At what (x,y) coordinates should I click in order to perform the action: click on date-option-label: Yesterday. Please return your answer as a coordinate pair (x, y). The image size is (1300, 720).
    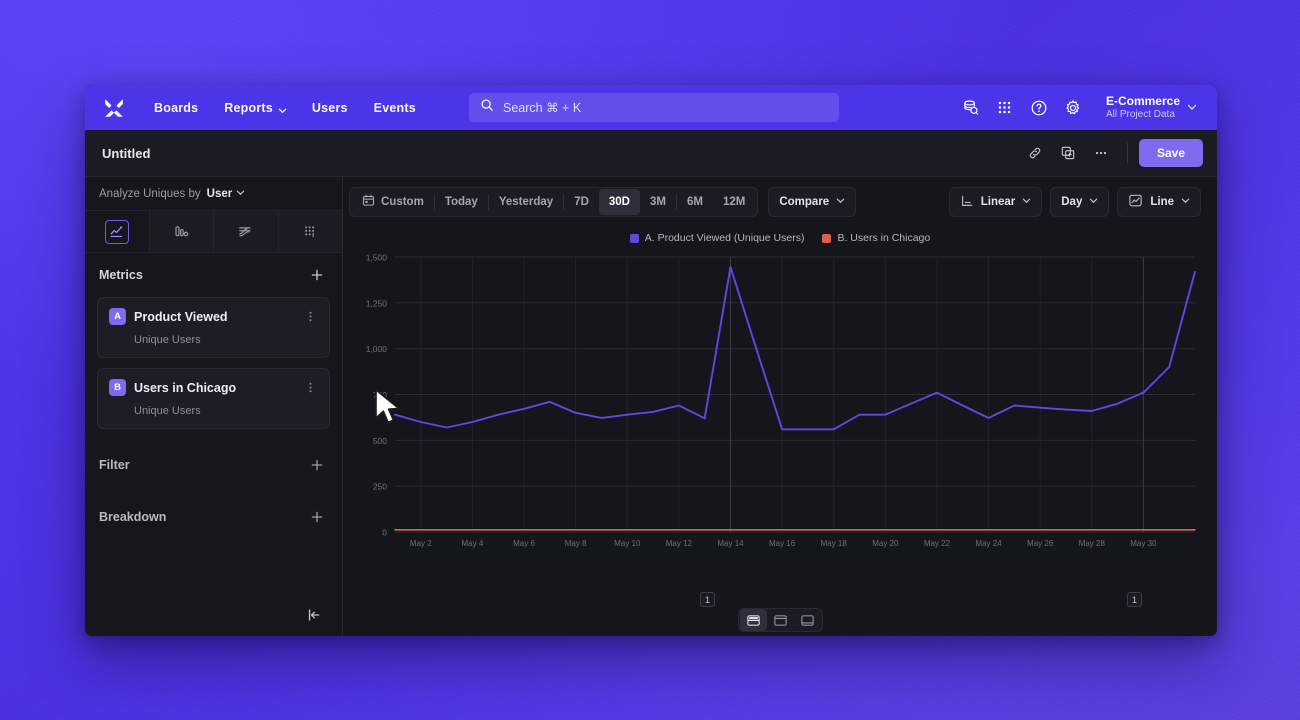
    Looking at the image, I should click on (526, 202).